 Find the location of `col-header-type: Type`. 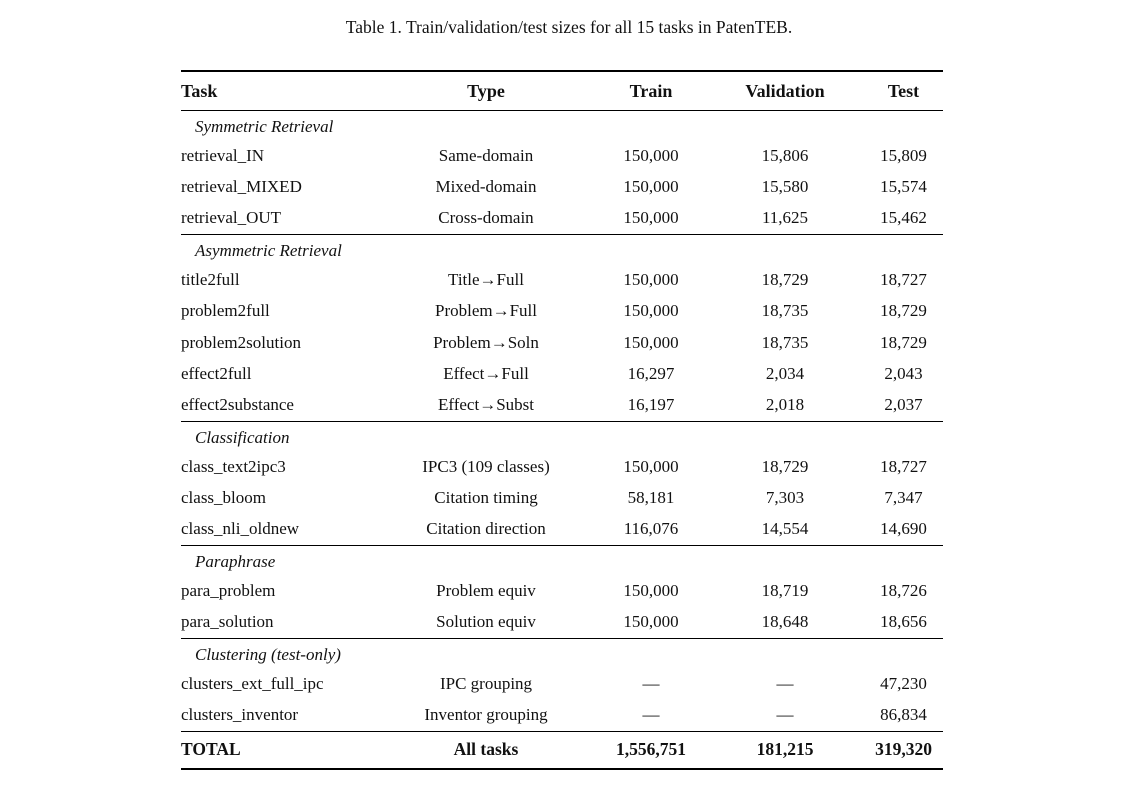

col-header-type: Type is located at coordinates (486, 91).